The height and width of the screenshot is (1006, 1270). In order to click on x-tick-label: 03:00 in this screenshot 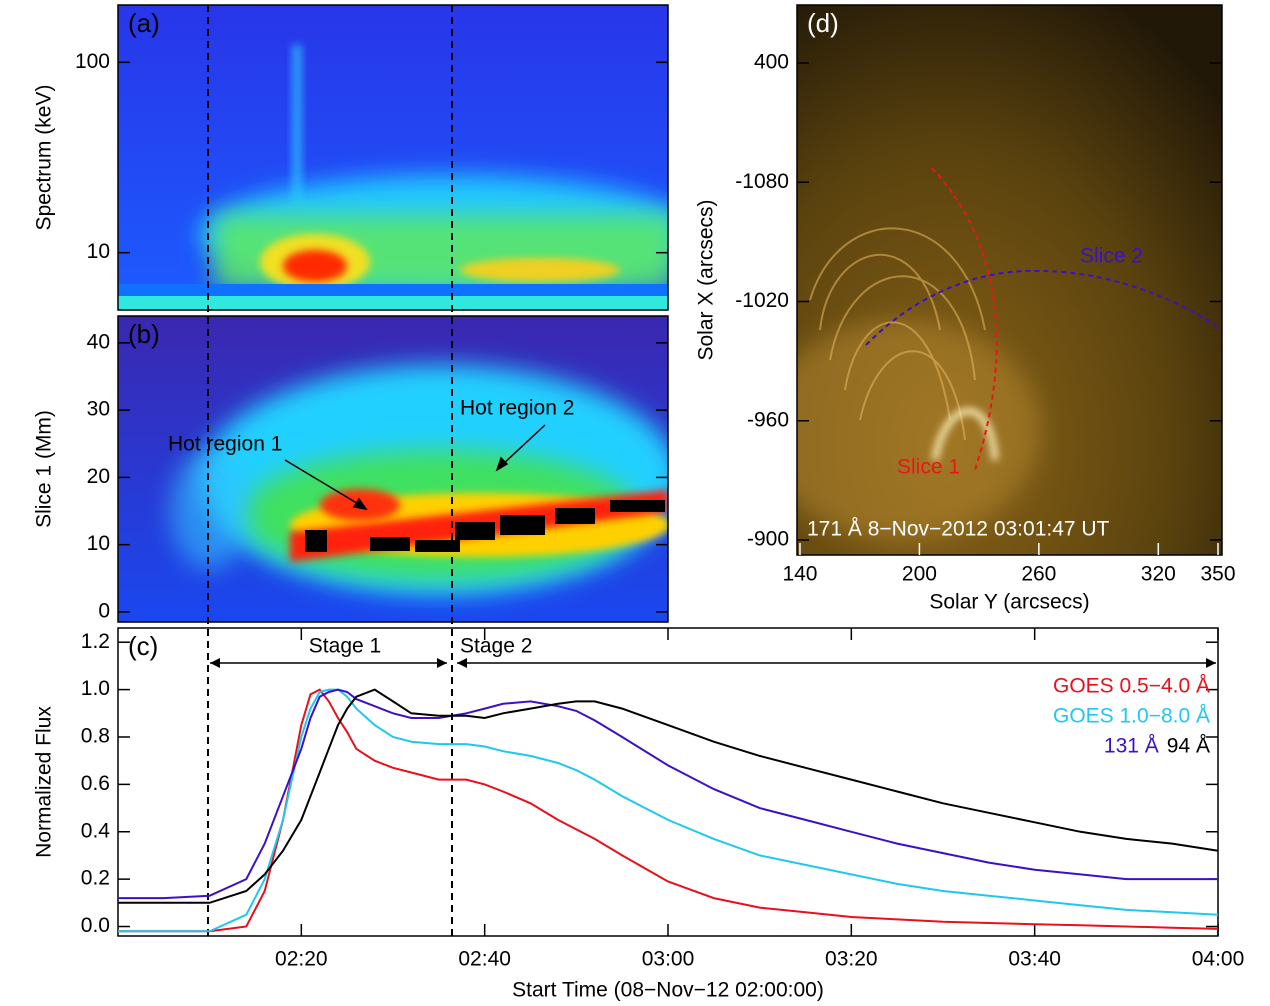, I will do `click(668, 959)`.